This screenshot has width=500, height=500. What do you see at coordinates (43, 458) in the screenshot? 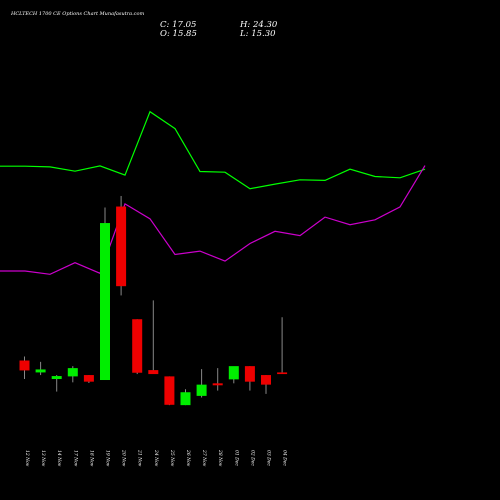
I see `date-label: 13 Nov` at bounding box center [43, 458].